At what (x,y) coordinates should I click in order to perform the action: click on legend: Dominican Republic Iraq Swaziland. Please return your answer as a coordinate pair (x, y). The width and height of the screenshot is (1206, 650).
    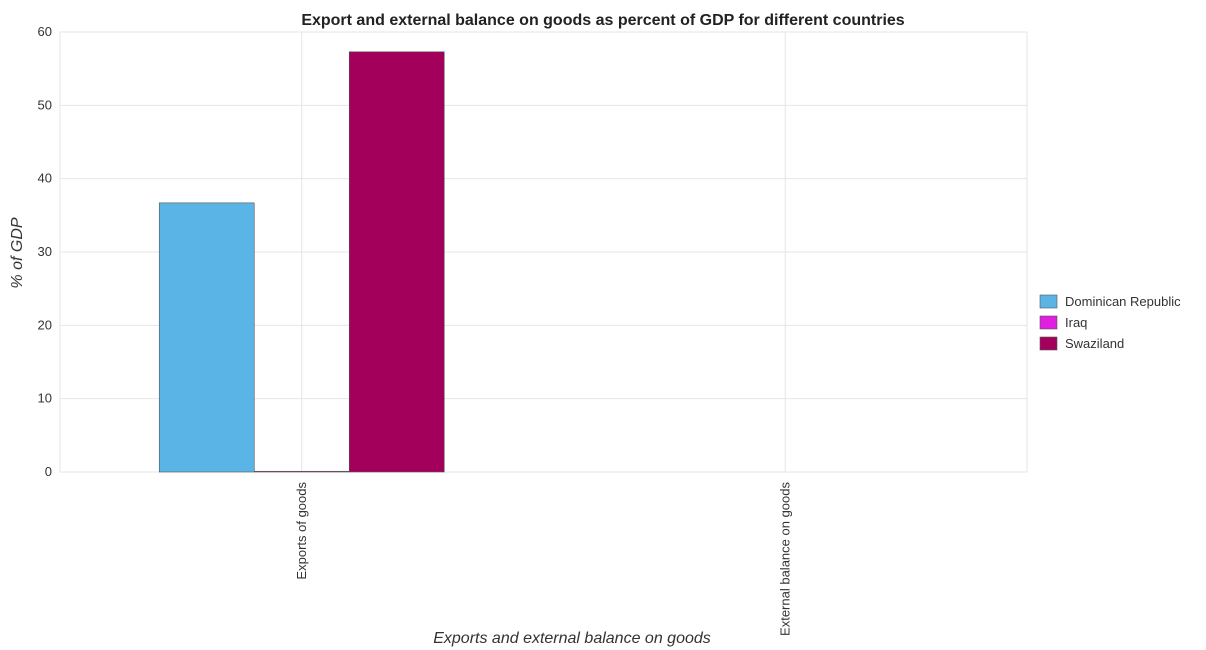
    Looking at the image, I should click on (1110, 322).